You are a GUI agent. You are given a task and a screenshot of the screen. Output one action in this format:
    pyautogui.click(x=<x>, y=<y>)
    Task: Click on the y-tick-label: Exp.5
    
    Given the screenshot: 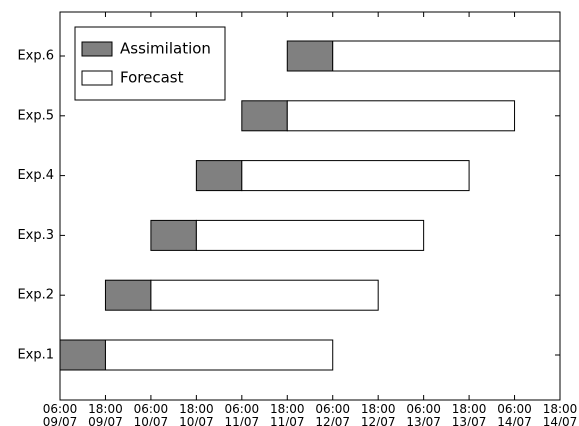 What is the action you would take?
    pyautogui.click(x=35, y=115)
    